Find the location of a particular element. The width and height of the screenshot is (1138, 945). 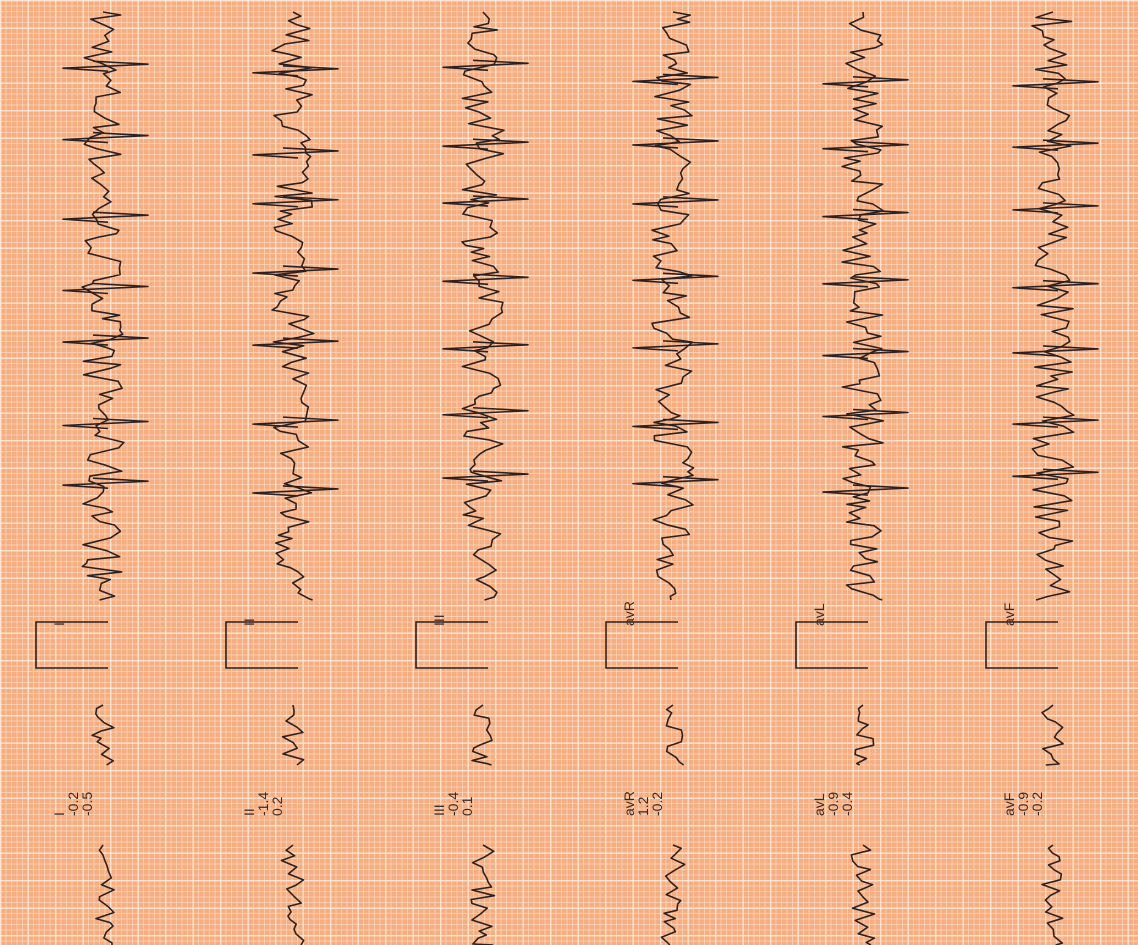

lead-measurement: -0.5 is located at coordinates (87, 804).